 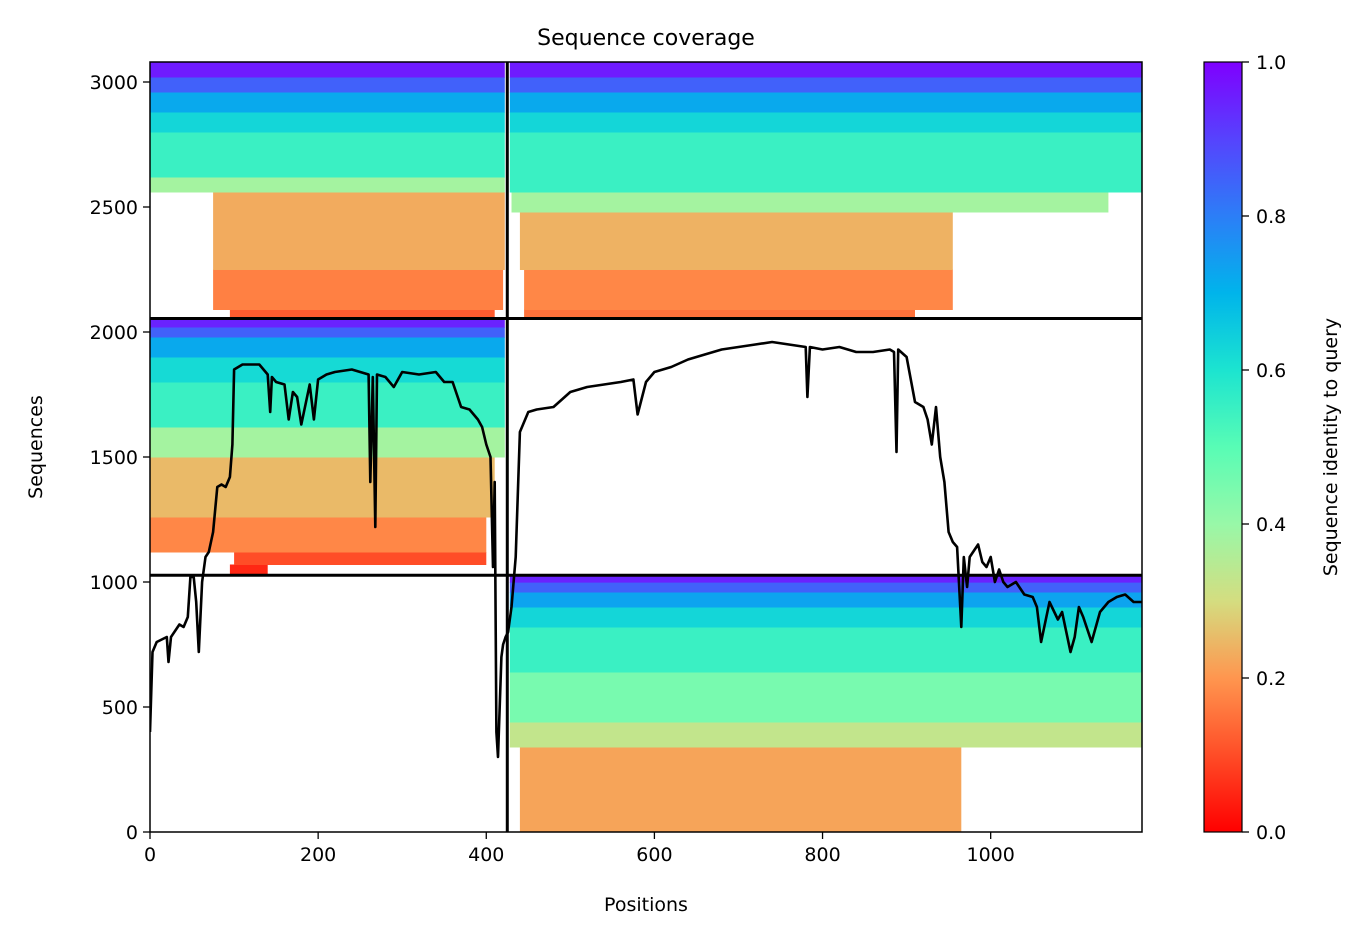 What do you see at coordinates (646, 38) in the screenshot?
I see `chart-title: Sequence coverage` at bounding box center [646, 38].